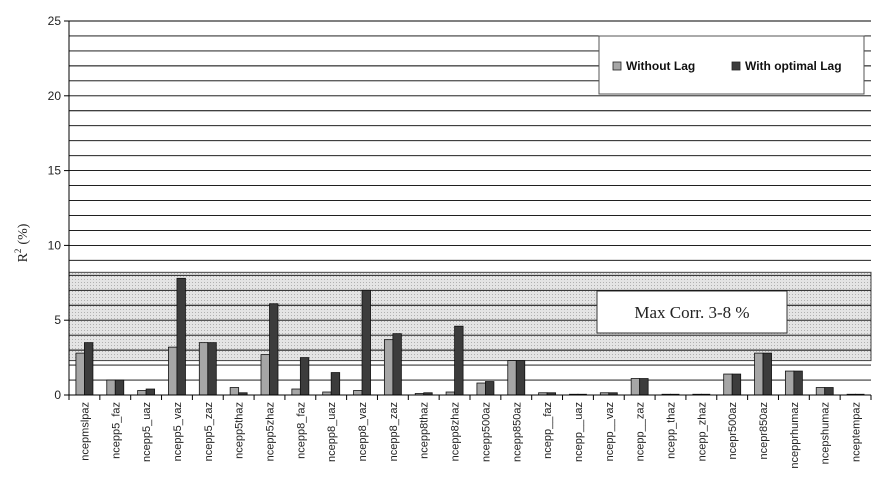 The width and height of the screenshot is (874, 486). What do you see at coordinates (736, 66) in the screenshot?
I see `legend-swatch-with-optimal-lag` at bounding box center [736, 66].